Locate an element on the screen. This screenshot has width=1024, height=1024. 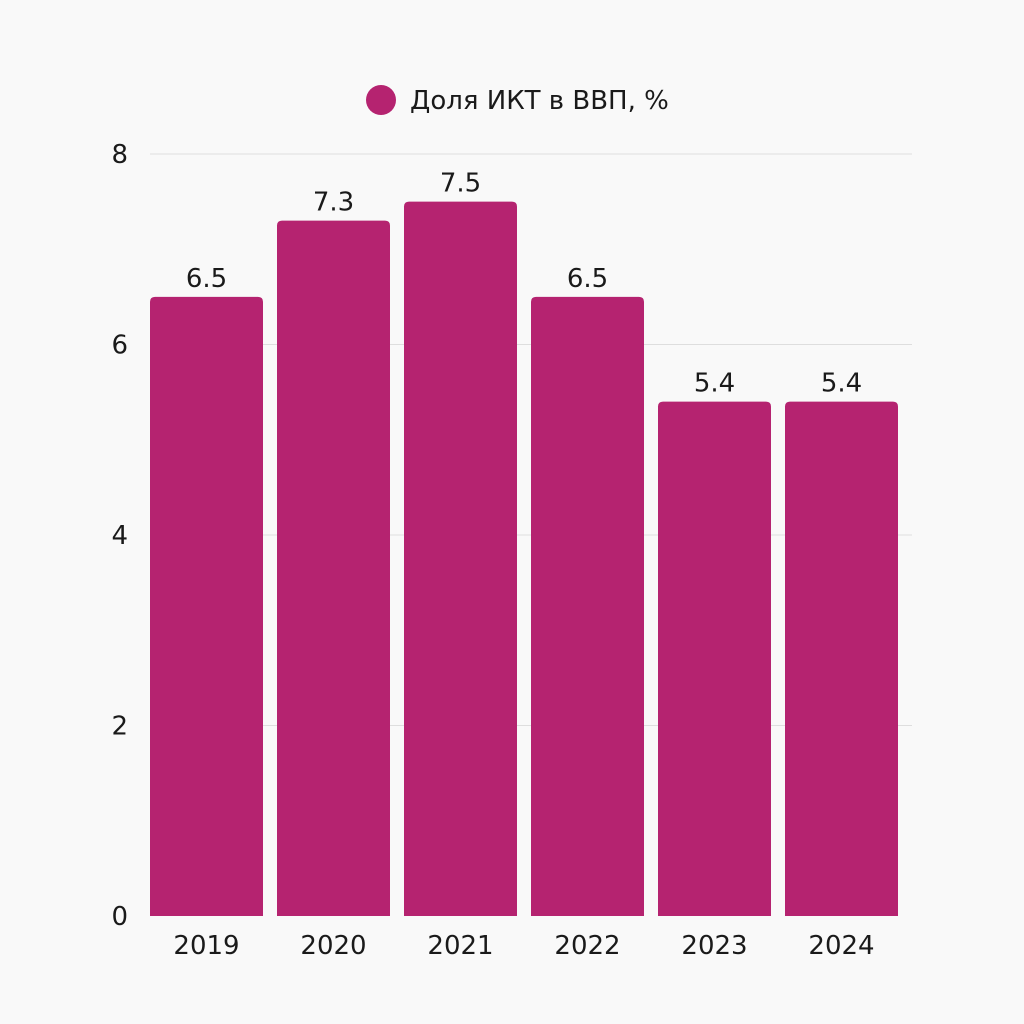
bar-2020 is located at coordinates (333, 568).